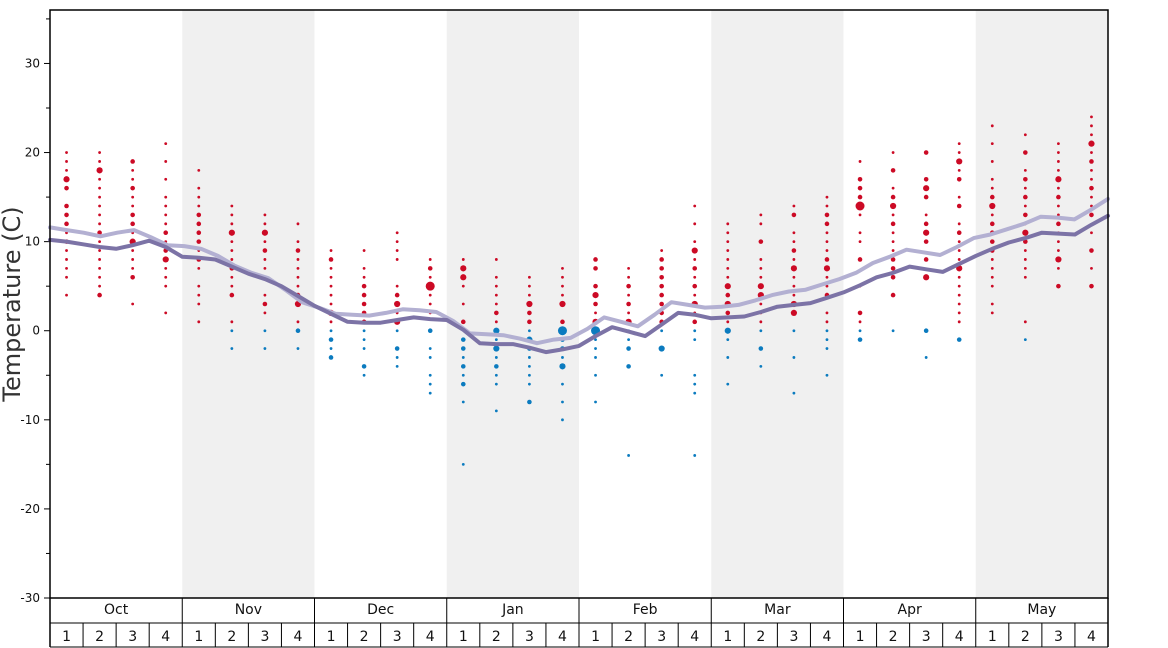 This screenshot has width=1168, height=648. Describe the element at coordinates (645, 610) in the screenshot. I see `month-label-feb: Feb` at that location.